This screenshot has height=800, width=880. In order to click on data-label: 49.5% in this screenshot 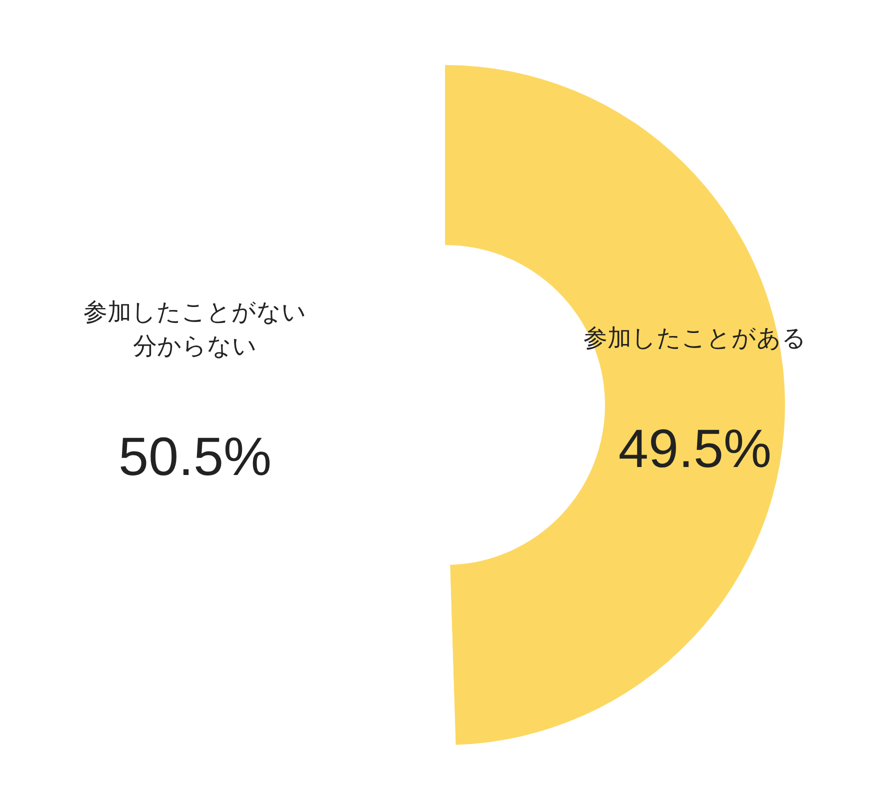, I will do `click(695, 449)`.